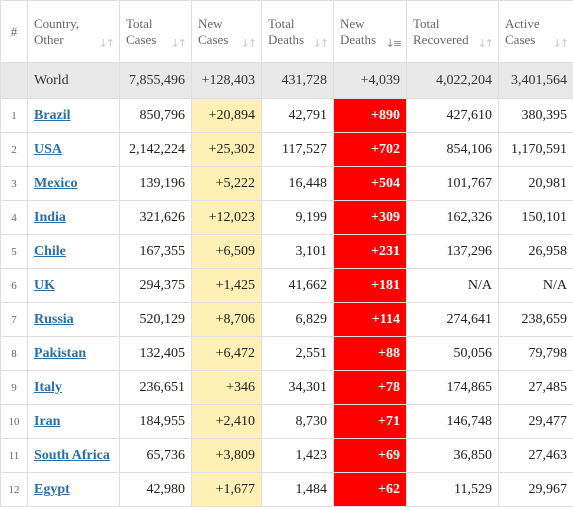 The width and height of the screenshot is (573, 507). Describe the element at coordinates (370, 286) in the screenshot. I see `new-deaths-cell: +181` at that location.